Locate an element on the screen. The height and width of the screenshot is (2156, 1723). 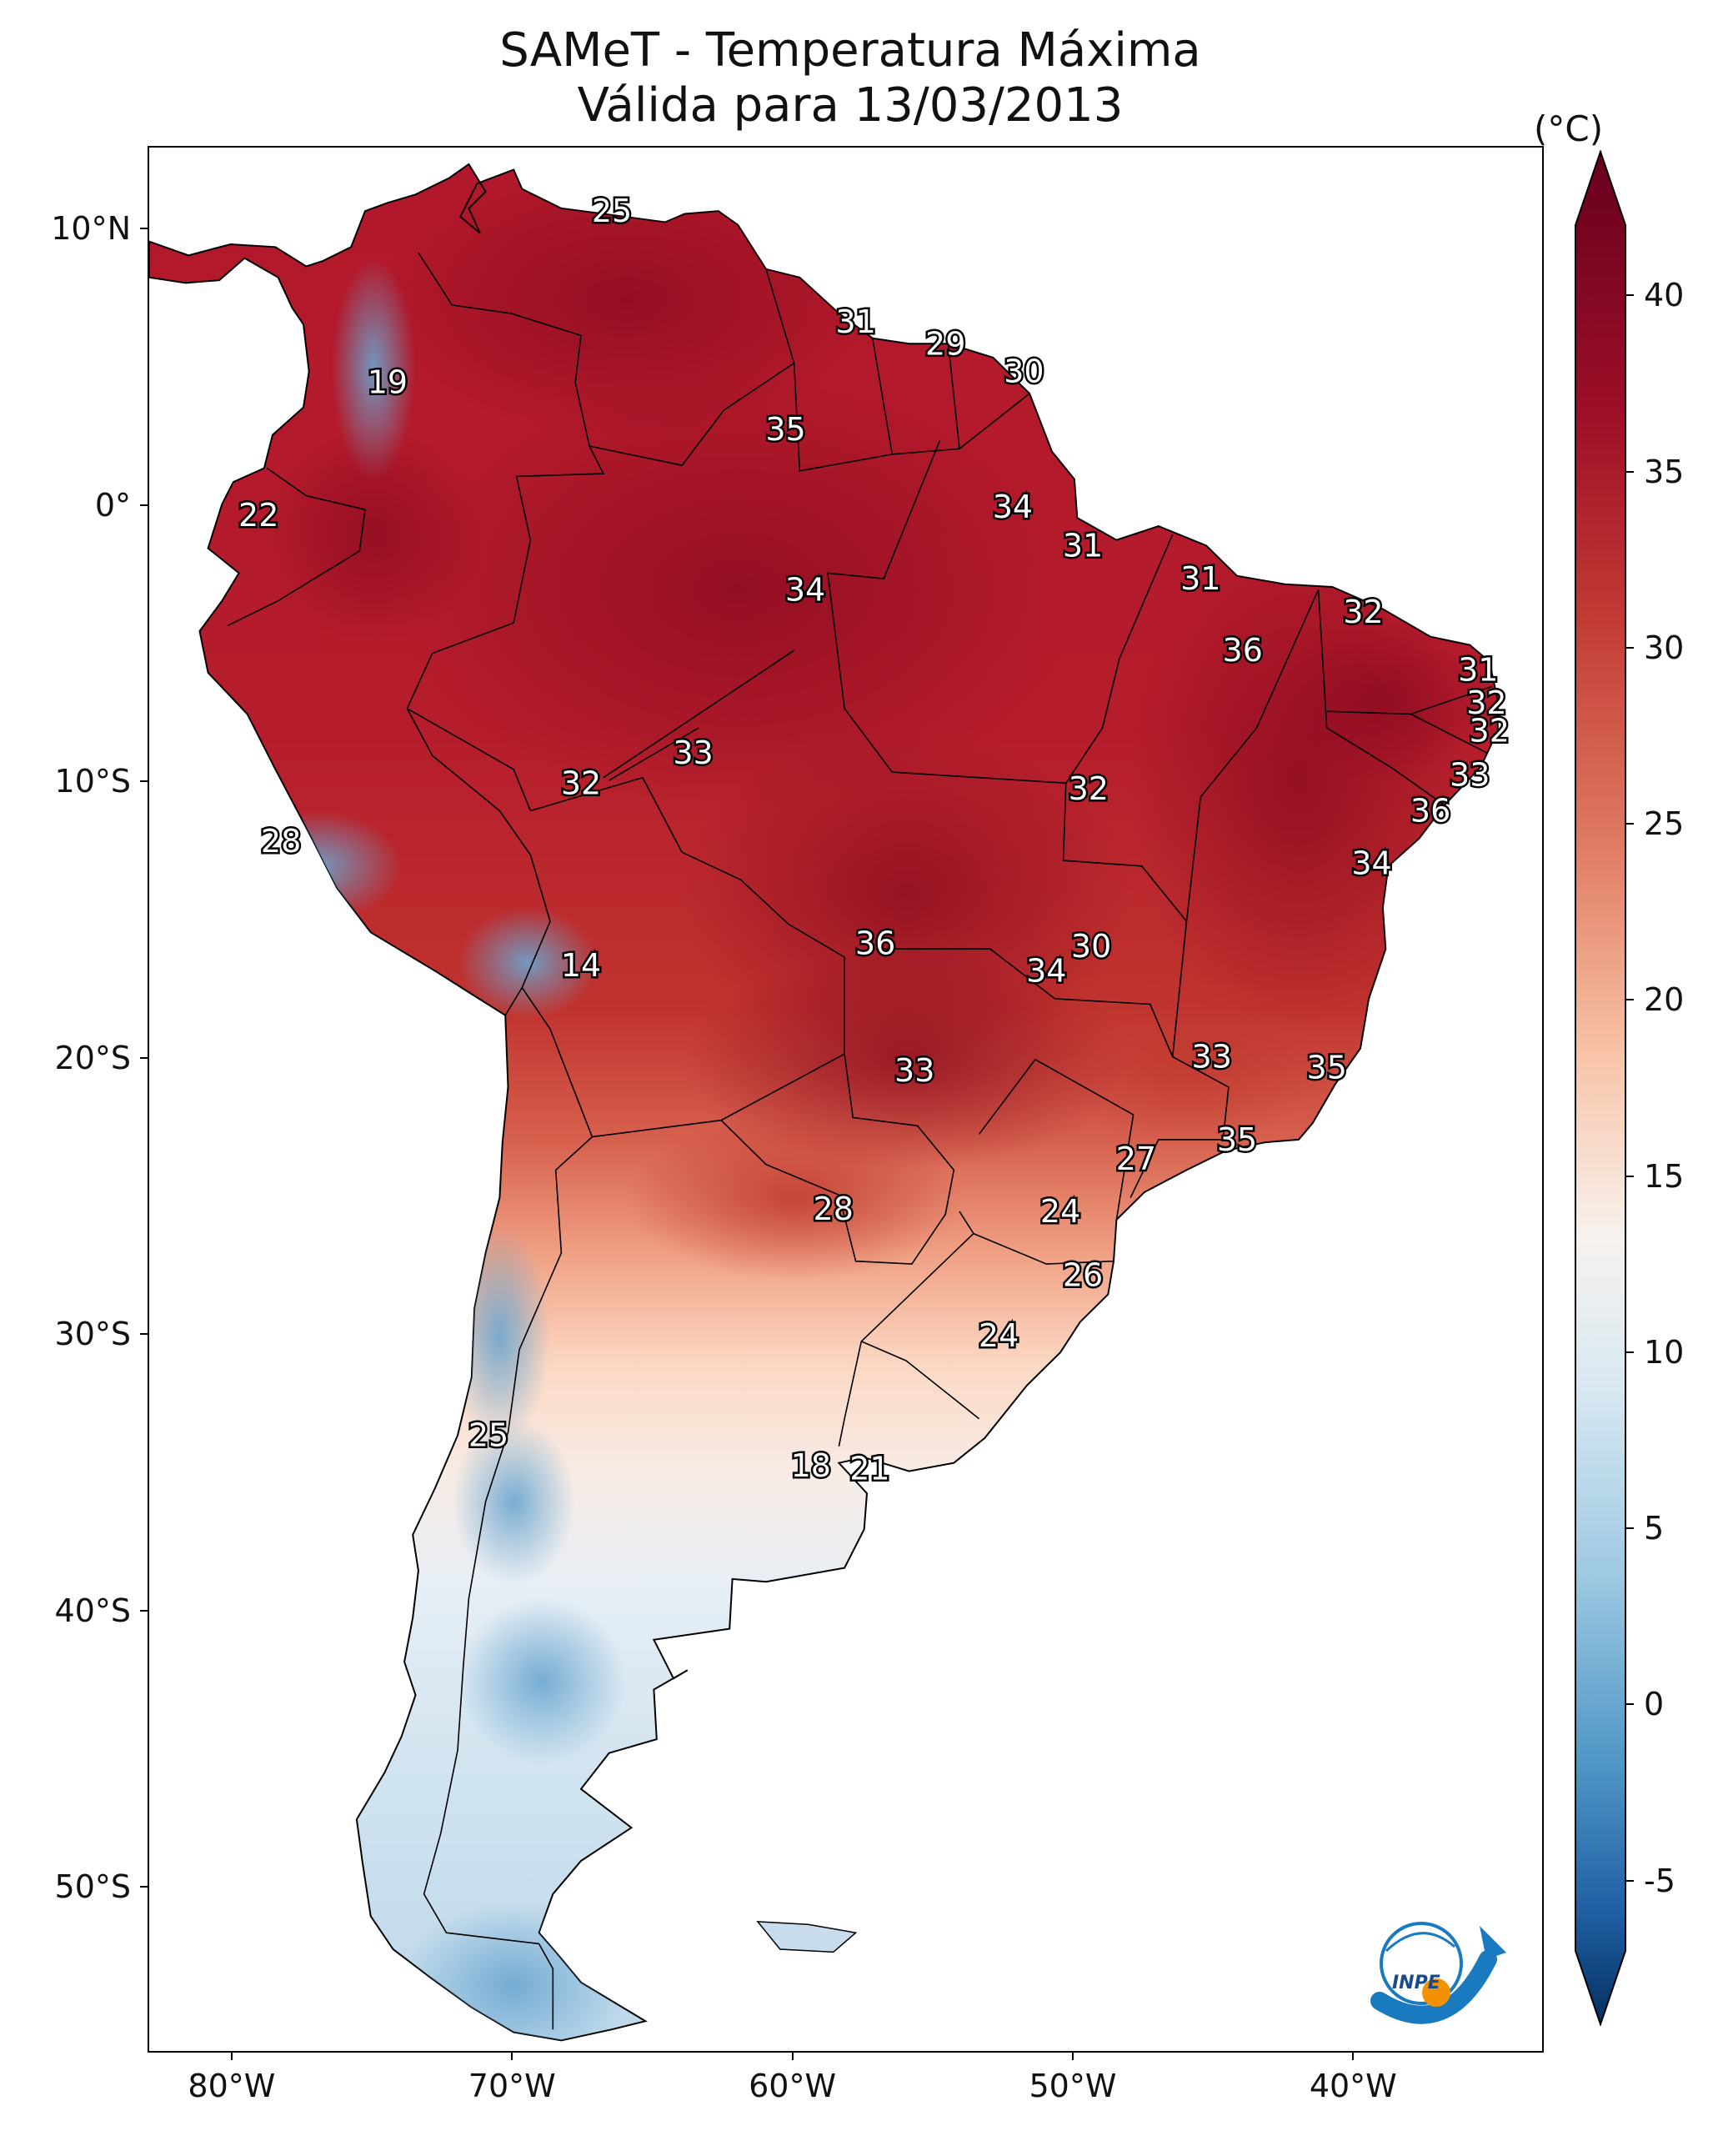
lat-tick-label: 10°S is located at coordinates (92, 781).